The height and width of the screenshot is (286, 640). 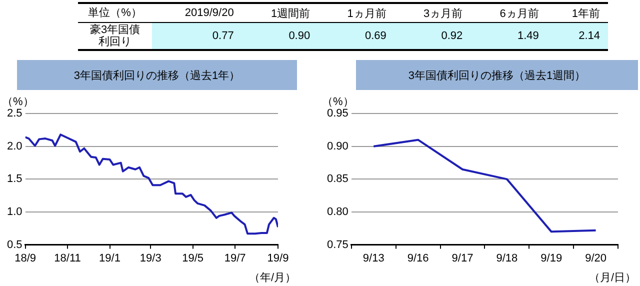 I want to click on y-tick-label: 0.95, so click(x=337, y=114).